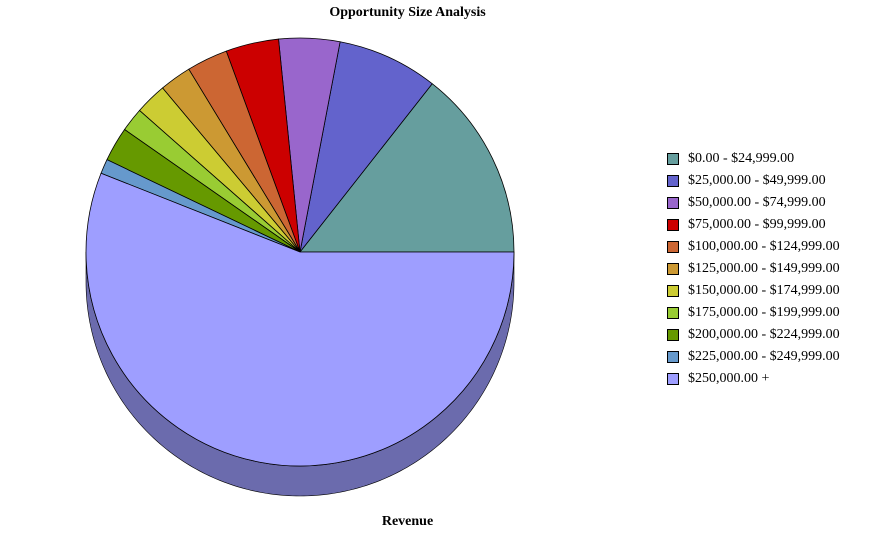  I want to click on legend-label-9: $225,000.00 - $249,999.00, so click(764, 356).